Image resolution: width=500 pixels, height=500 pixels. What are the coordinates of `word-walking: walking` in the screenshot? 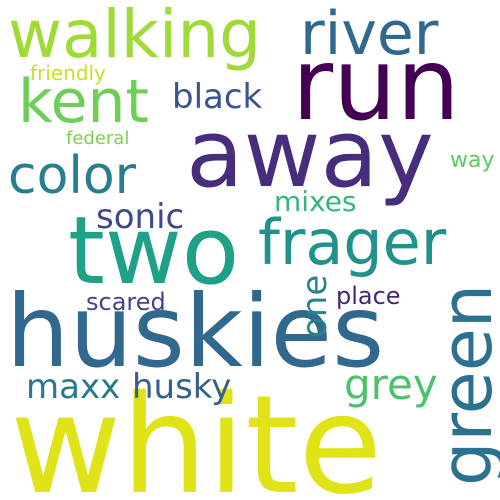 It's located at (135, 36).